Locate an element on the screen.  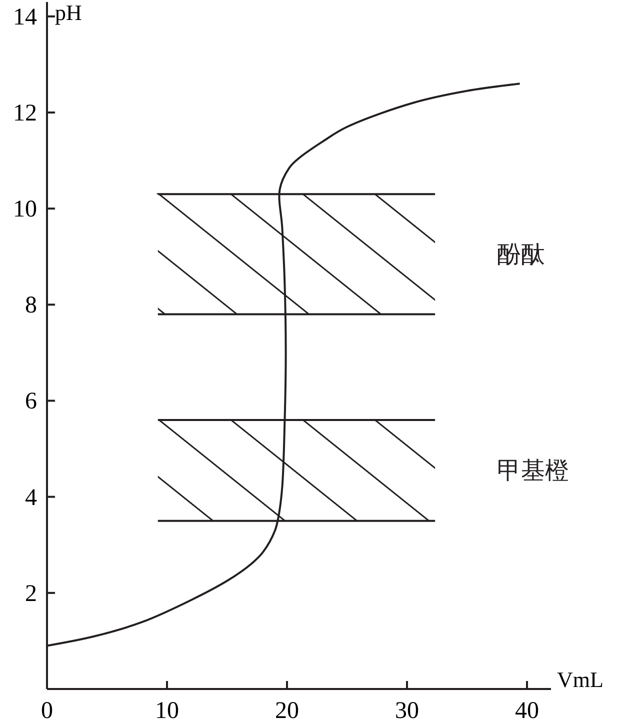
band-label: 酚酞 is located at coordinates (521, 255).